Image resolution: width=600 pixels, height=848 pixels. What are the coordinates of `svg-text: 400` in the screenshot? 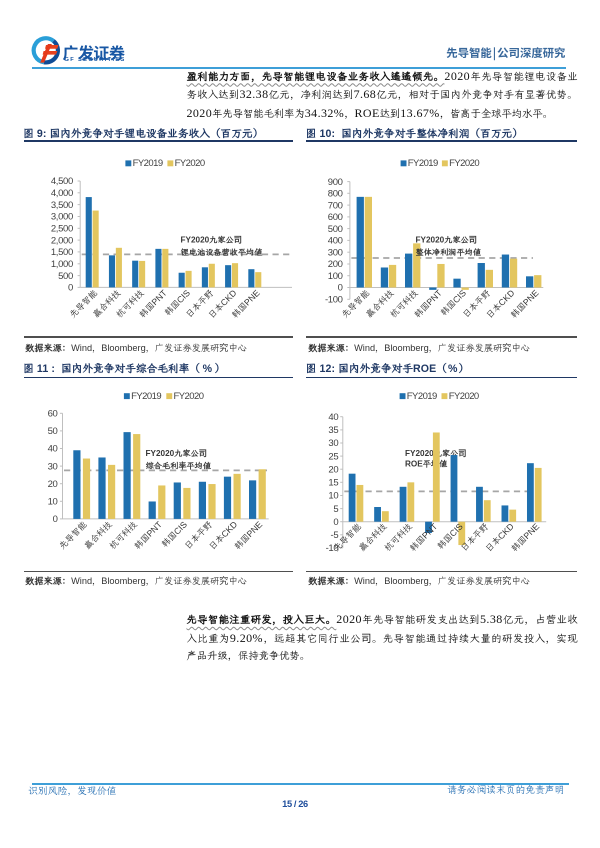 It's located at (335, 241).